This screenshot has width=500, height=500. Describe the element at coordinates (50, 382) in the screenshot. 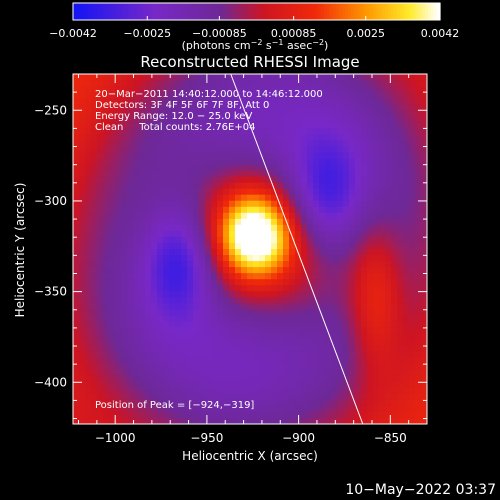

I see `y-tick-label: −400` at that location.